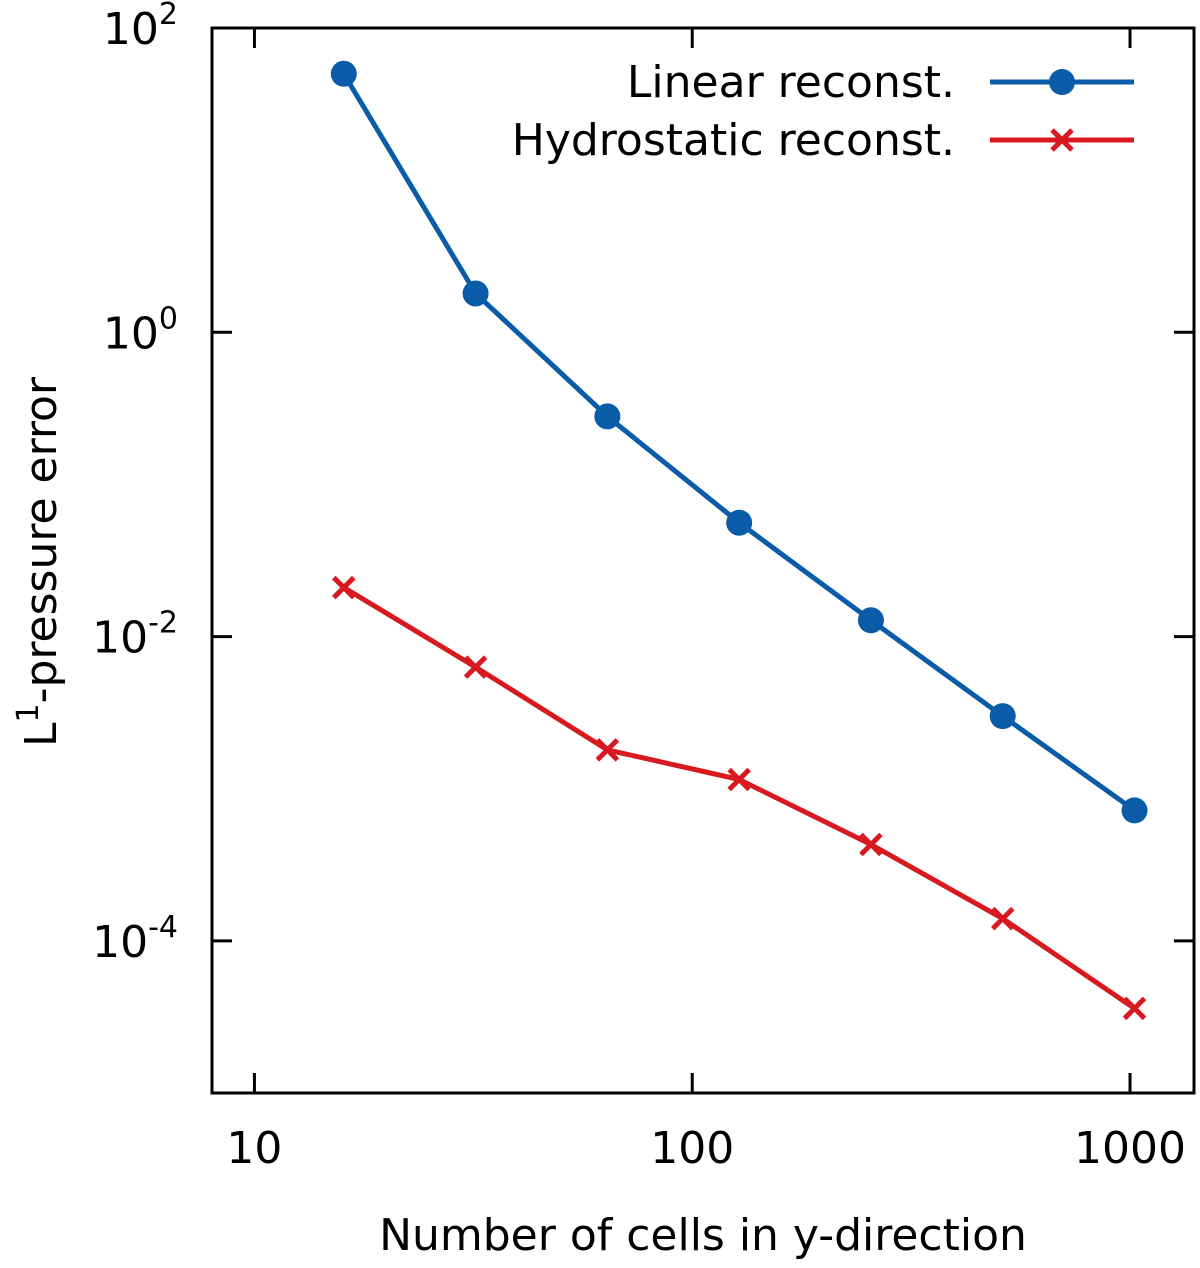 This screenshot has height=1268, width=1200. Describe the element at coordinates (733, 140) in the screenshot. I see `legend-label: Hydrostatic reconst.` at that location.